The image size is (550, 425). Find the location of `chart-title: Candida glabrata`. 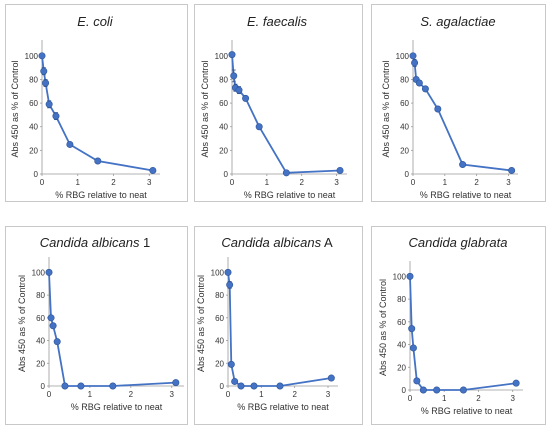

chart-title: Candida glabrata is located at coordinates (457, 242).